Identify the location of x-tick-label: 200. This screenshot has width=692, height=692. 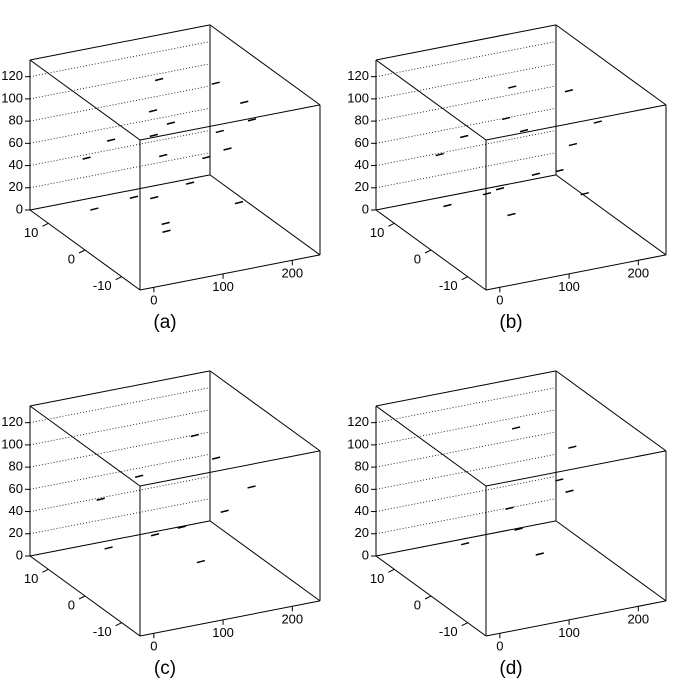
(292, 273).